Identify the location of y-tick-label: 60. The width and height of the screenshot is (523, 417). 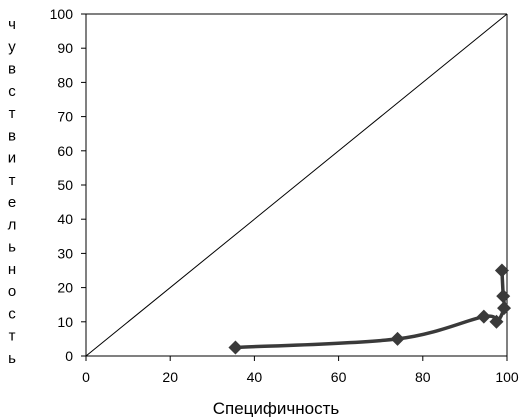
(65, 151).